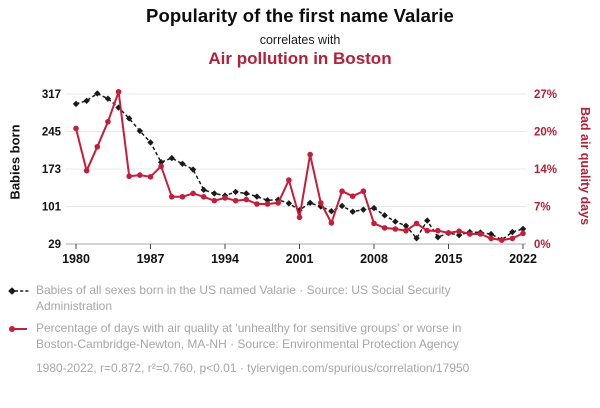 The image size is (600, 408). Describe the element at coordinates (545, 170) in the screenshot. I see `y-right-tick-label: 14%` at that location.